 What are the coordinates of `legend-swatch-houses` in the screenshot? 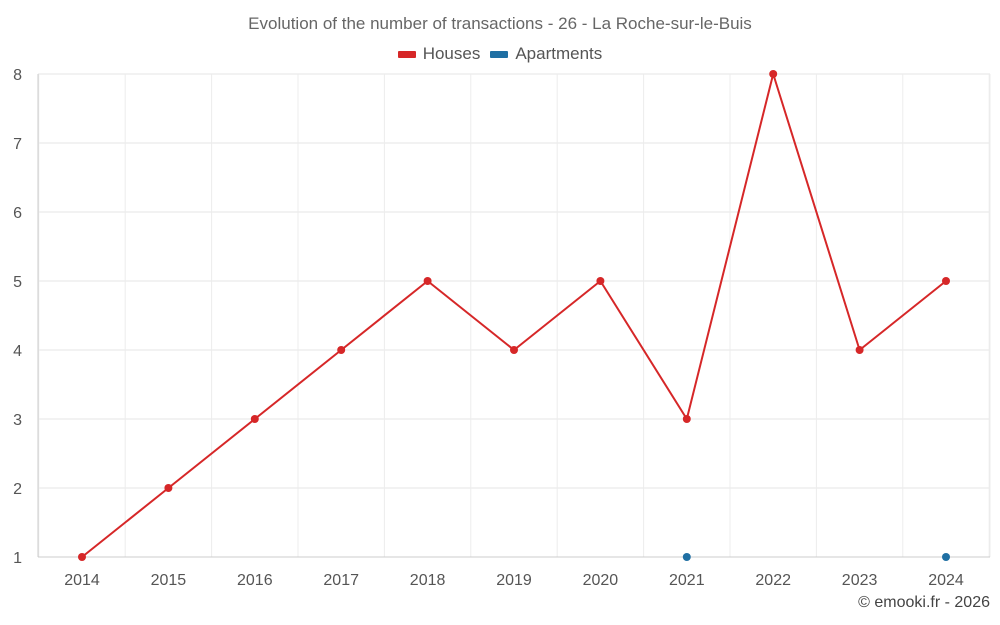 It's located at (406, 54).